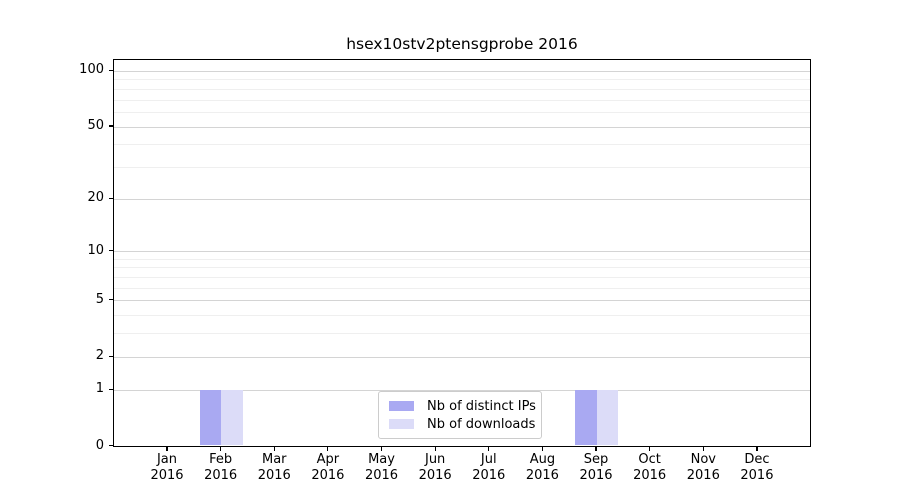  I want to click on x-tick-label: Apr 2016, so click(328, 468).